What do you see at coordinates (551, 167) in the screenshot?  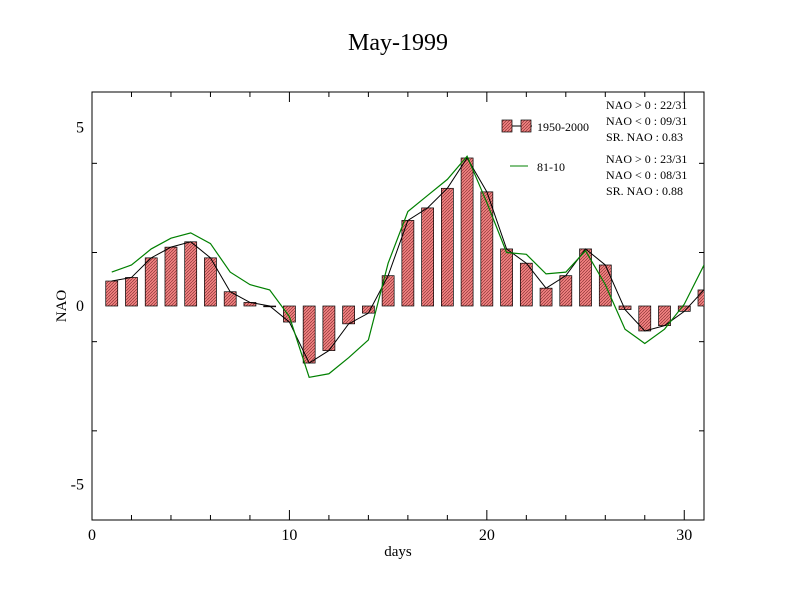 I see `legend-line-label: 81-10` at bounding box center [551, 167].